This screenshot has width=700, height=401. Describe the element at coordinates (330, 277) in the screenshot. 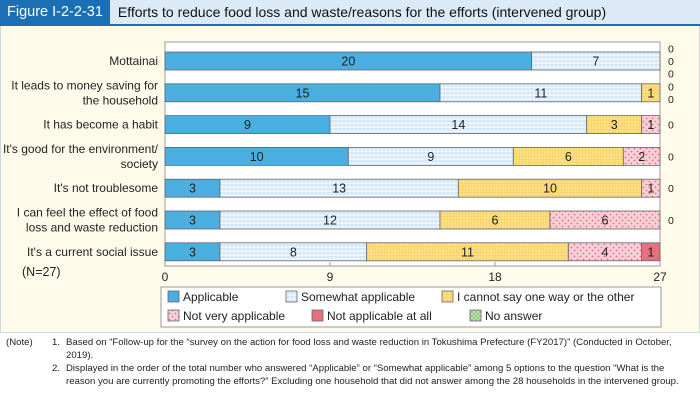

I see `x-tick-label: 9` at that location.